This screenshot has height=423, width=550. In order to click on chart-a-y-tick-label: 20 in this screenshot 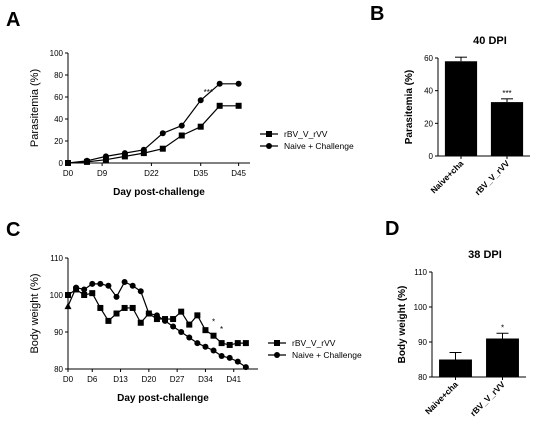, I will do `click(58, 141)`.